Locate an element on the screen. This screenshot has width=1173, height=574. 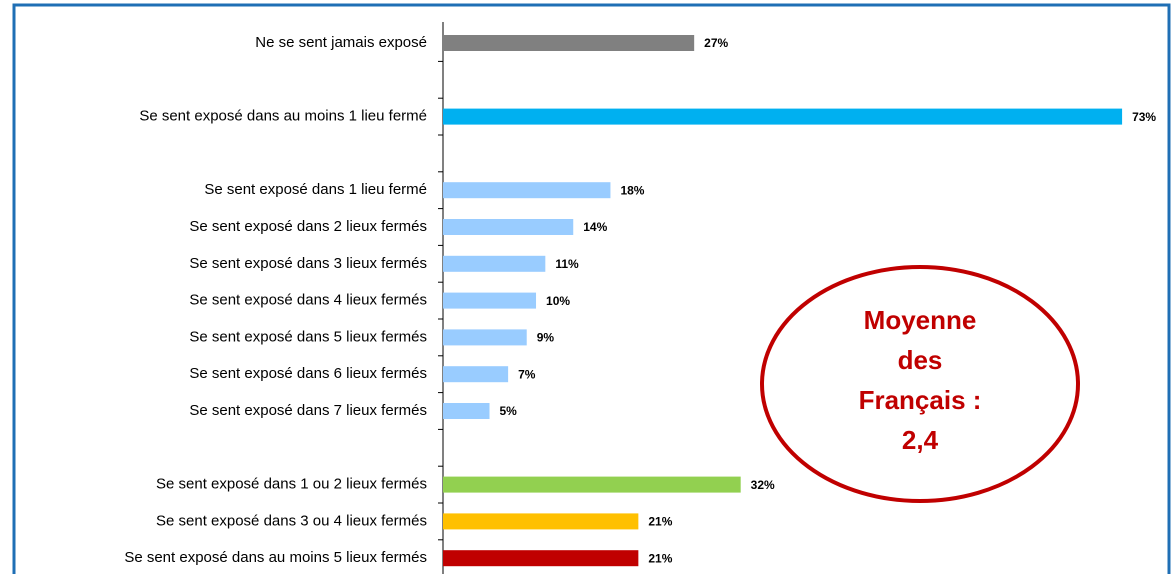
category-label: Se sent exposé dans 3 lieux fermés is located at coordinates (308, 263).